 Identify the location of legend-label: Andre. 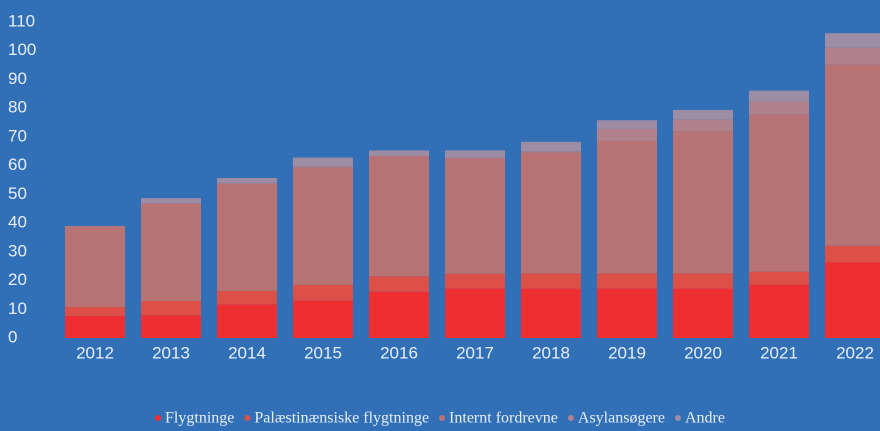
(705, 418).